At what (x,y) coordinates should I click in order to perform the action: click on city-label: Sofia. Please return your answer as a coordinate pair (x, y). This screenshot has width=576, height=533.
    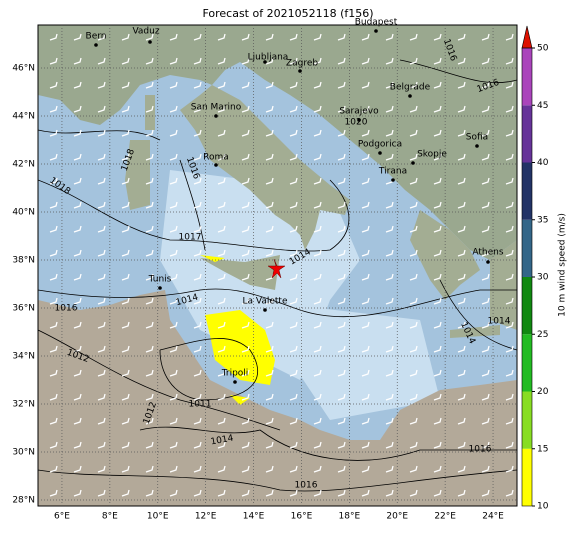
    Looking at the image, I should click on (477, 138).